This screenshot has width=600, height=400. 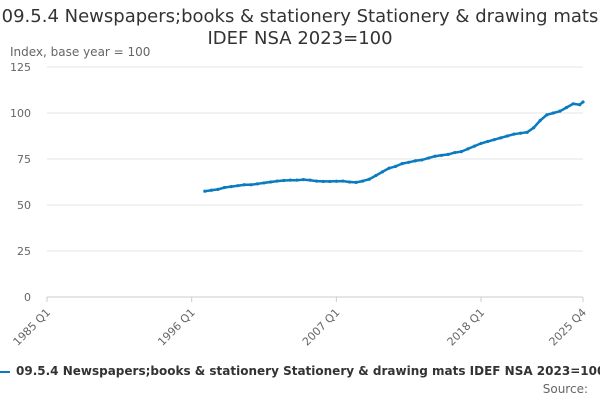 What do you see at coordinates (394, 146) in the screenshot?
I see `series-line` at bounding box center [394, 146].